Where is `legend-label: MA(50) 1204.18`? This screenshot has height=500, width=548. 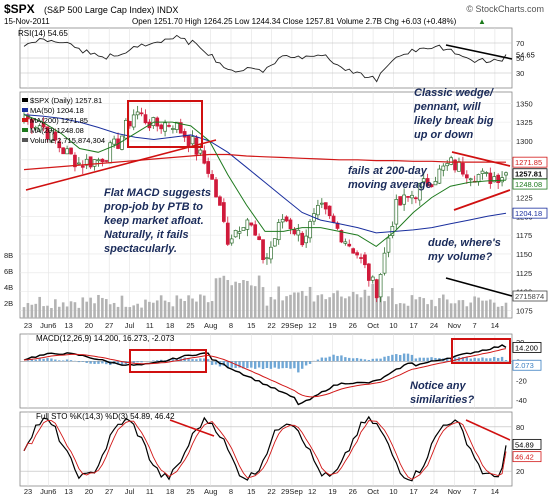
legend-label: MA(50) 1204.18 is located at coordinates (57, 110).